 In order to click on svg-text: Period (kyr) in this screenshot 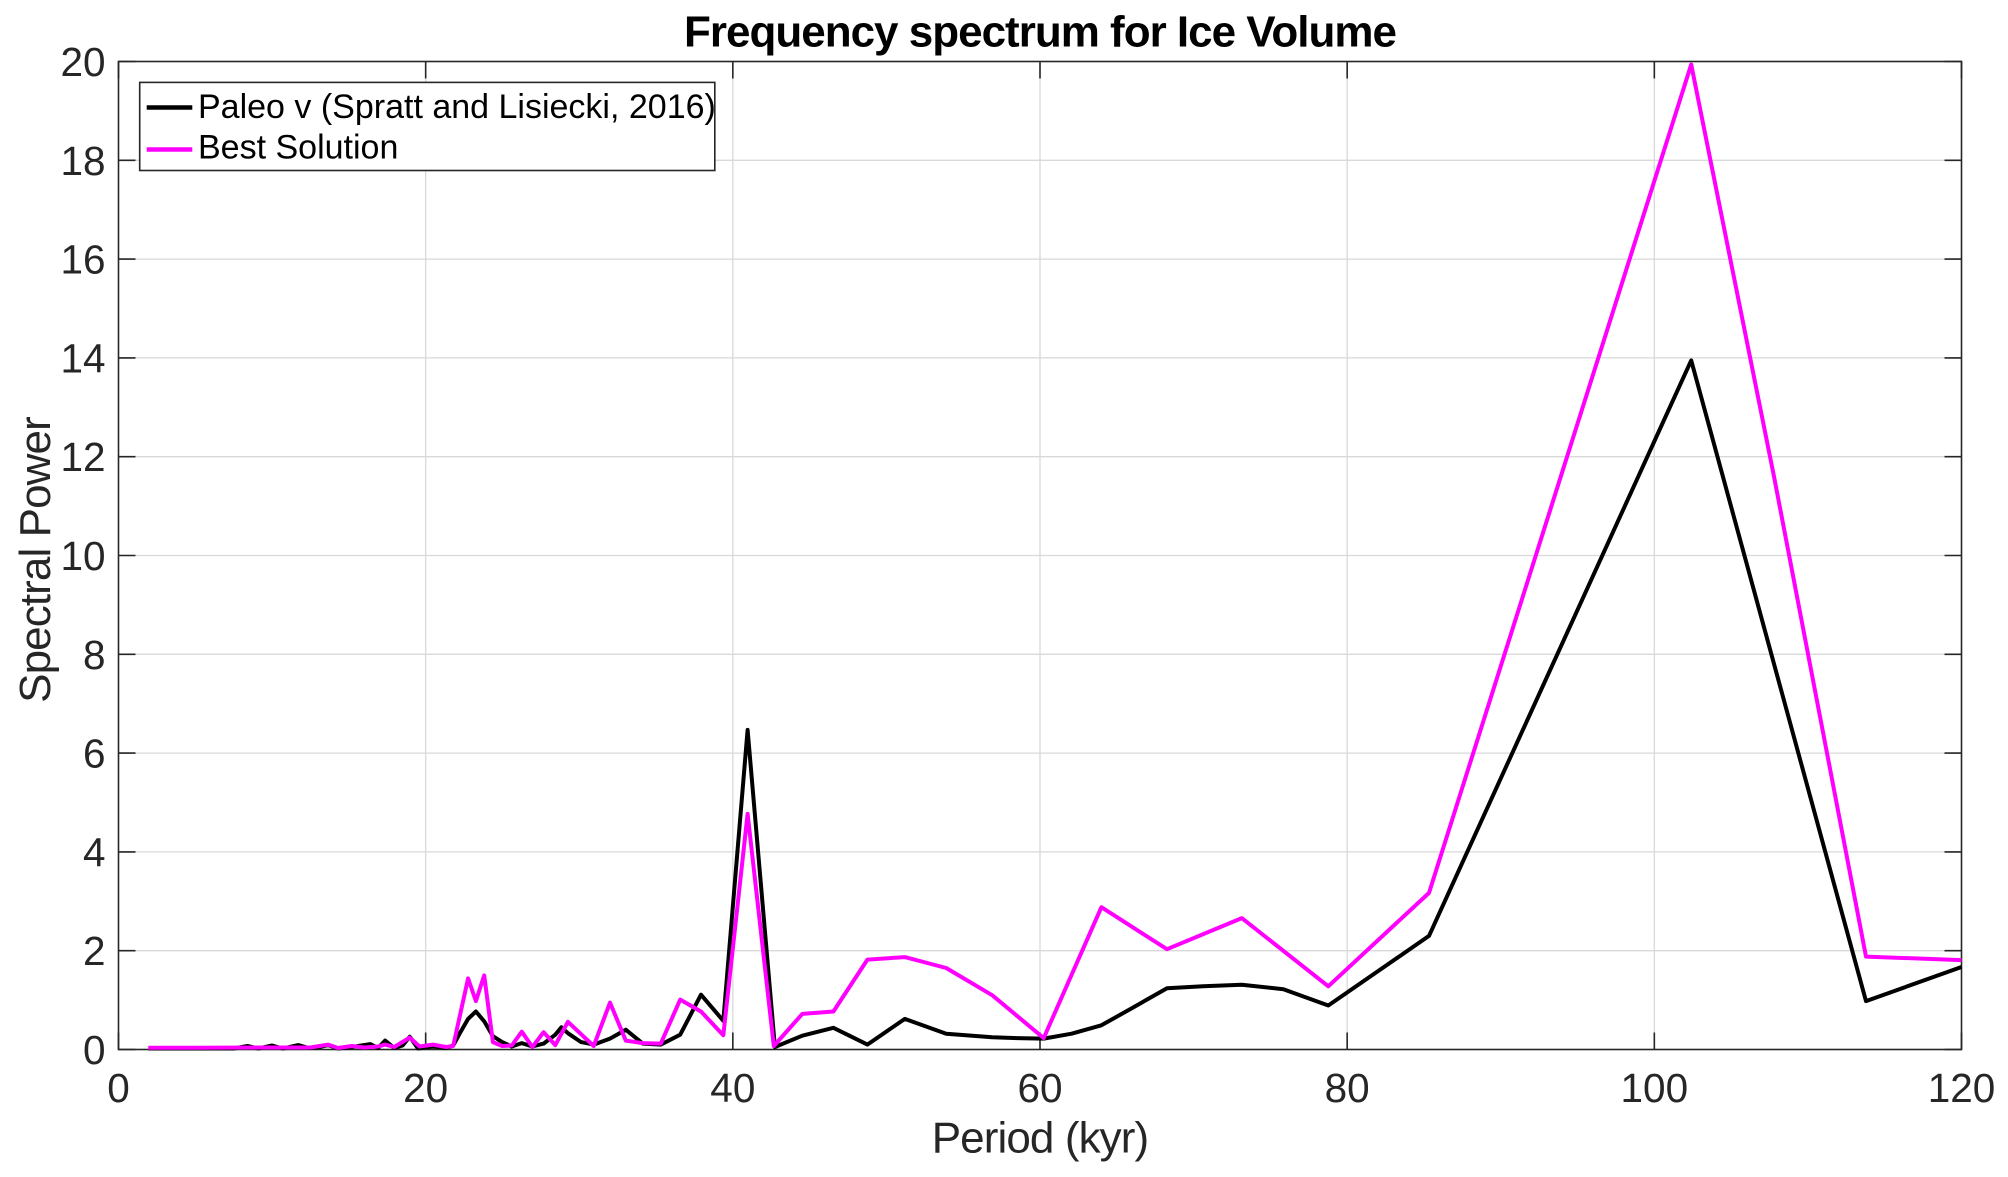, I will do `click(1040, 1138)`.